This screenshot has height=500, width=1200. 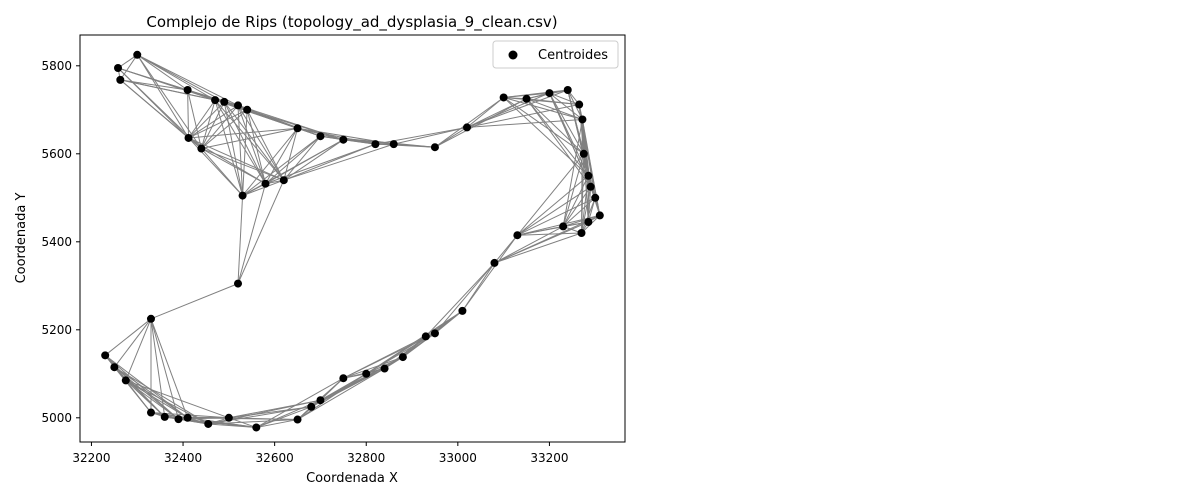 I want to click on x-tick-label: 33000, so click(x=458, y=458).